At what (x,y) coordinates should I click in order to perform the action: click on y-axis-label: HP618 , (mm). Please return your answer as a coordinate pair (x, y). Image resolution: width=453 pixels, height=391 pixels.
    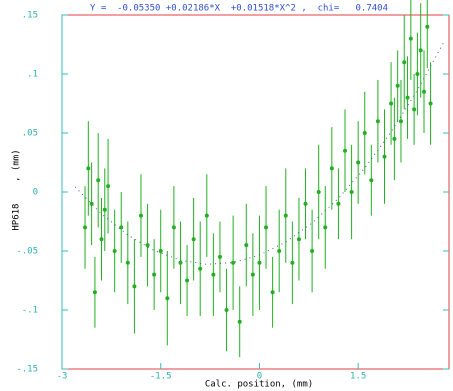
    Looking at the image, I should click on (17, 189).